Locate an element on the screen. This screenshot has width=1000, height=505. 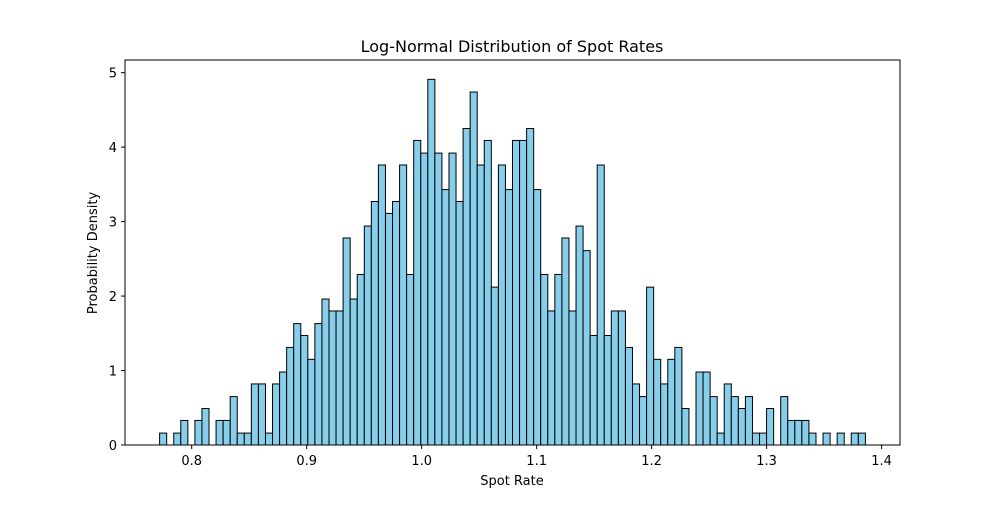
y-tick-label: 3 is located at coordinates (113, 223).